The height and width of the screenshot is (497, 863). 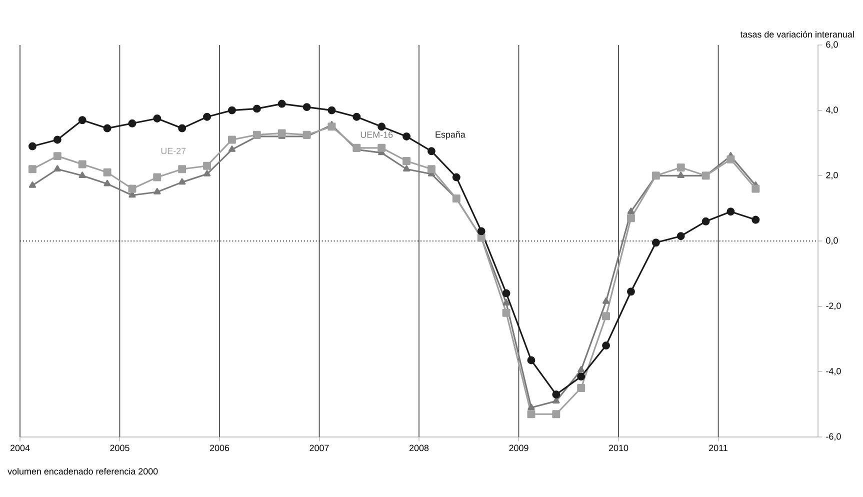 What do you see at coordinates (618, 448) in the screenshot?
I see `x-tick-label: 2010` at bounding box center [618, 448].